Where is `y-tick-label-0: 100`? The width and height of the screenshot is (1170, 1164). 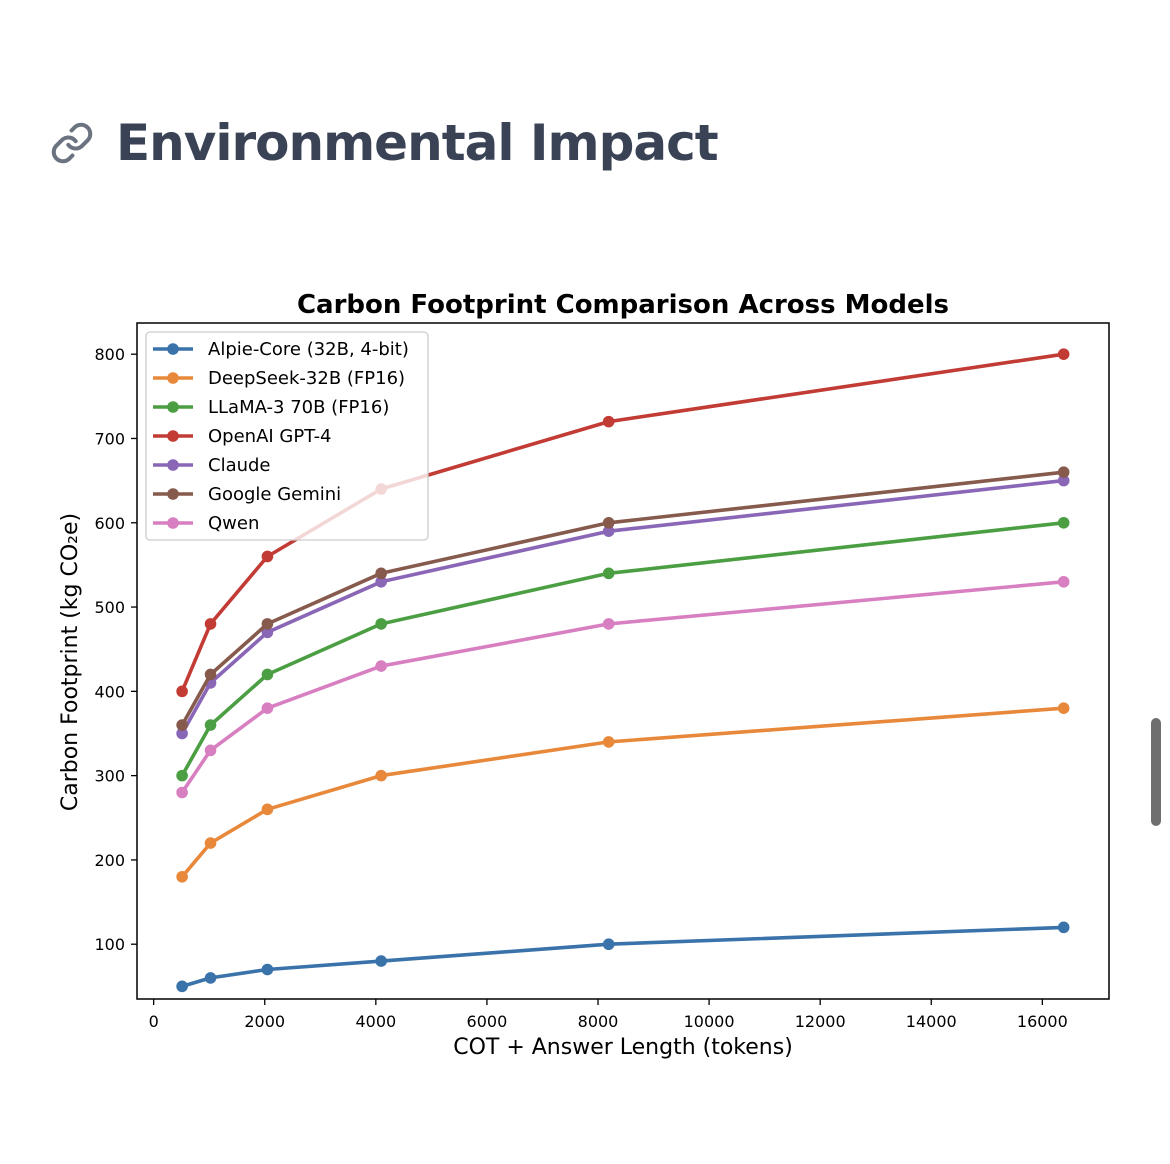 y-tick-label-0: 100 is located at coordinates (109, 944).